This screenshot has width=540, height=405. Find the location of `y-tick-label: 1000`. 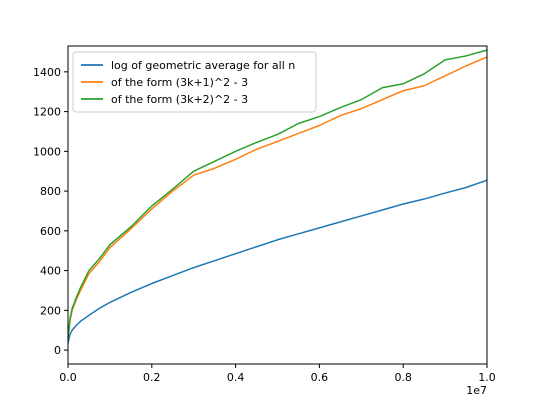

y-tick-label: 1000 is located at coordinates (47, 151).